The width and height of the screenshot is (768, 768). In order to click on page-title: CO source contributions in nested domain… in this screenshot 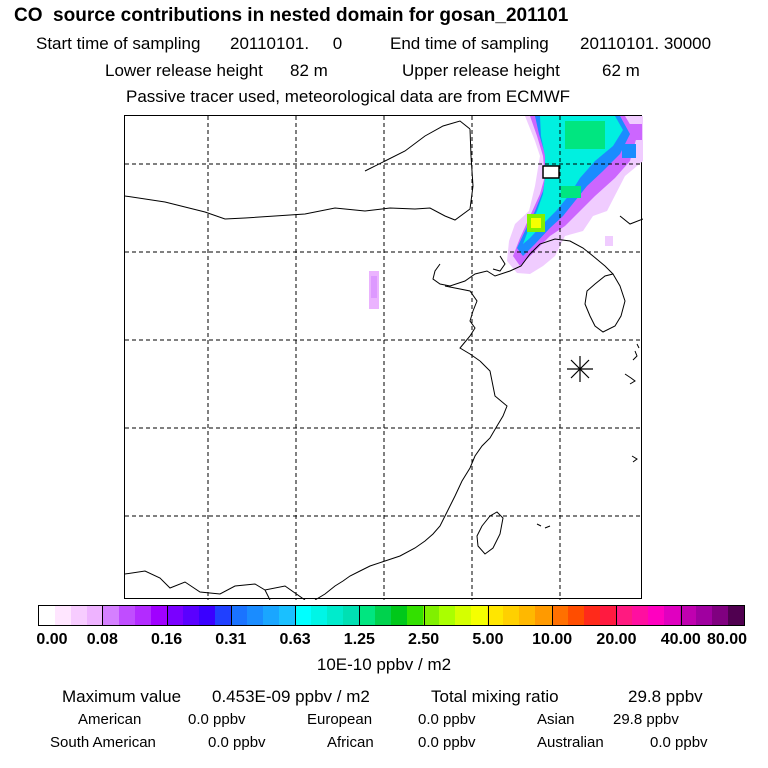, I will do `click(291, 15)`.